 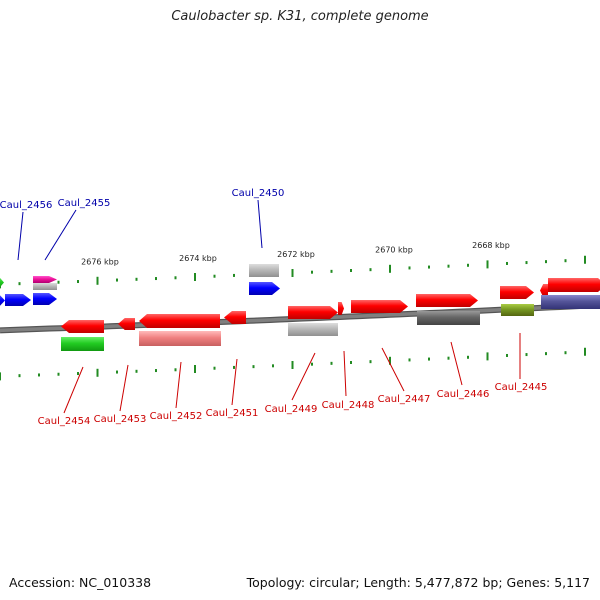 I want to click on svg-text: Caul_2456, so click(x=26, y=205).